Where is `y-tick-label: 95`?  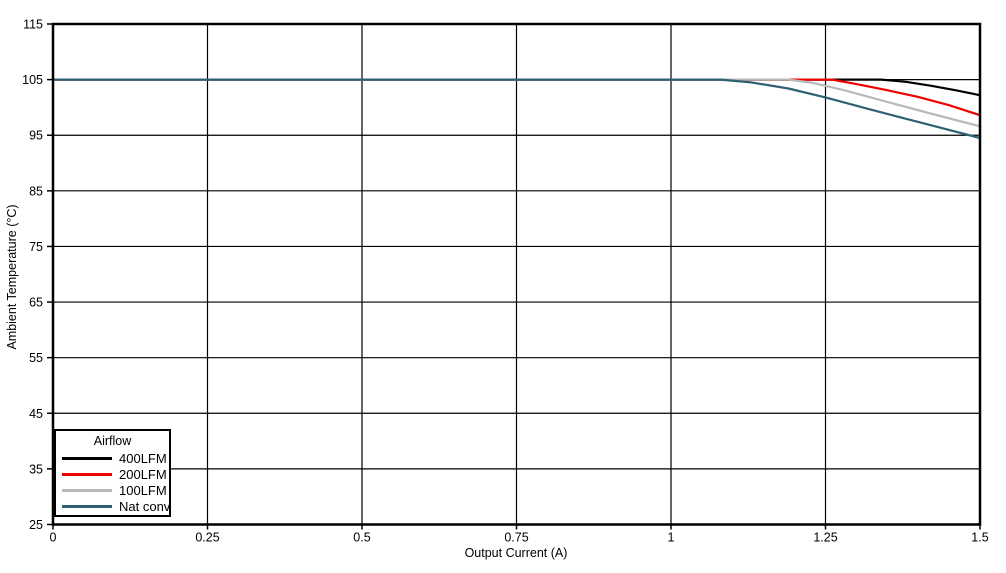 y-tick-label: 95 is located at coordinates (36, 136).